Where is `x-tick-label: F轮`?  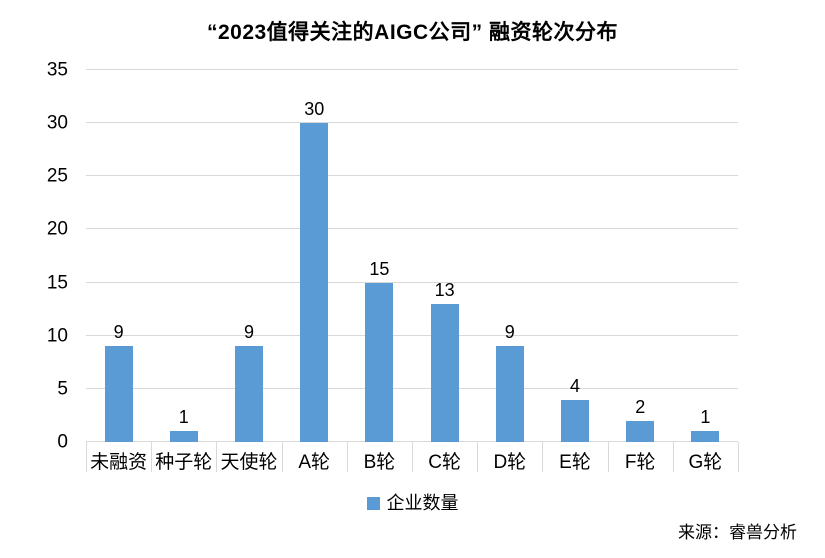 x-tick-label: F轮 is located at coordinates (640, 462).